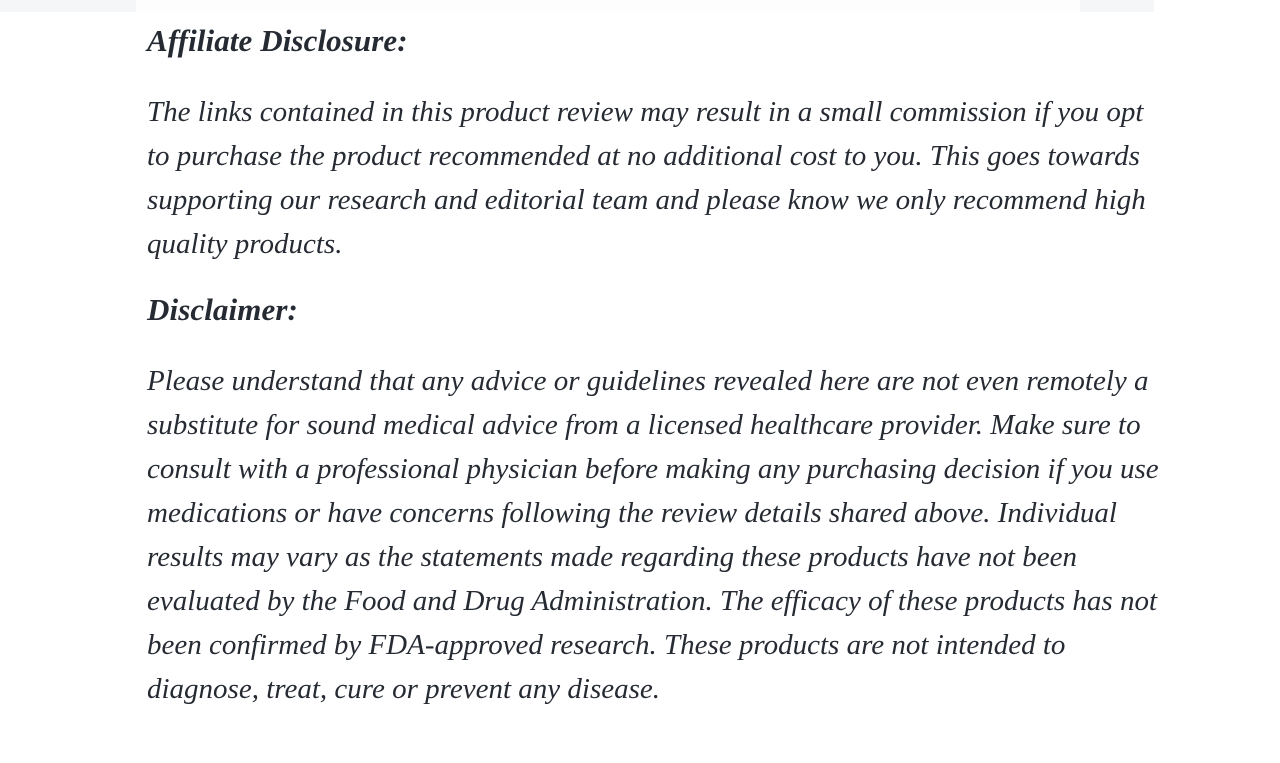  Describe the element at coordinates (222, 309) in the screenshot. I see `disclaimer-heading: Disclaimer:` at that location.